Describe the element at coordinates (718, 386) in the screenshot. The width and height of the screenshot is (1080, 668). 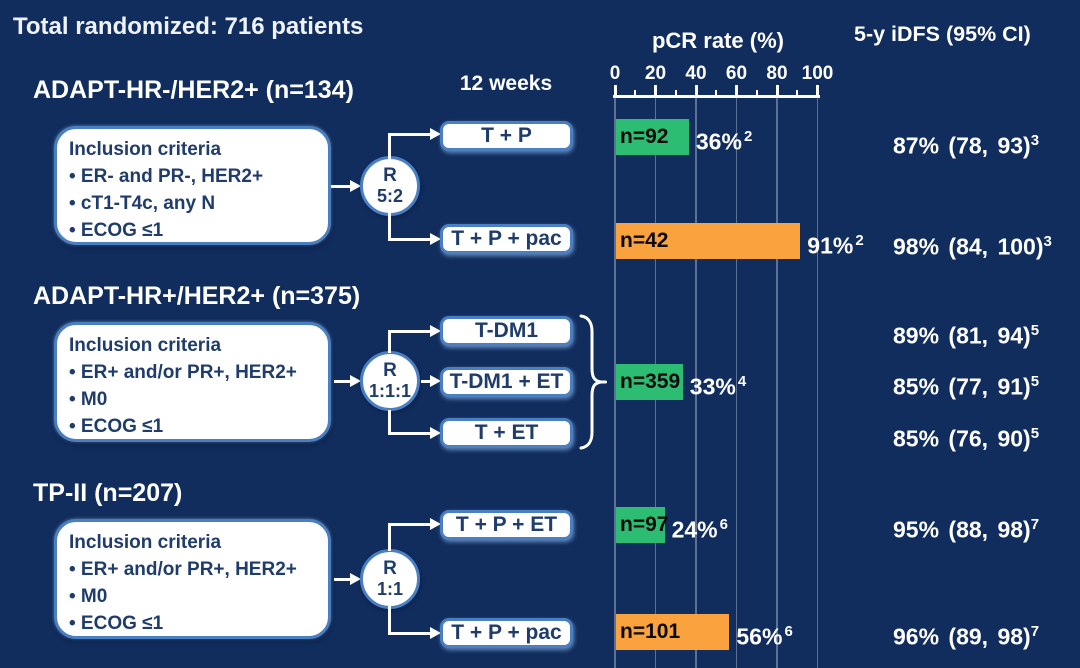
I see `pcr-value-label: 33% 4` at that location.